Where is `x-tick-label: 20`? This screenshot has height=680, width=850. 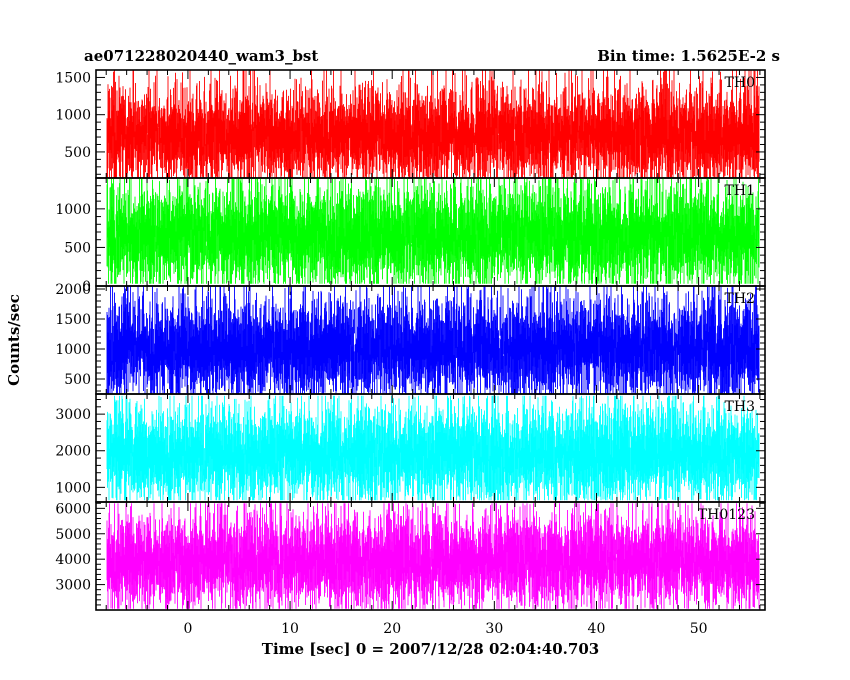
x-tick-label: 20 is located at coordinates (392, 629).